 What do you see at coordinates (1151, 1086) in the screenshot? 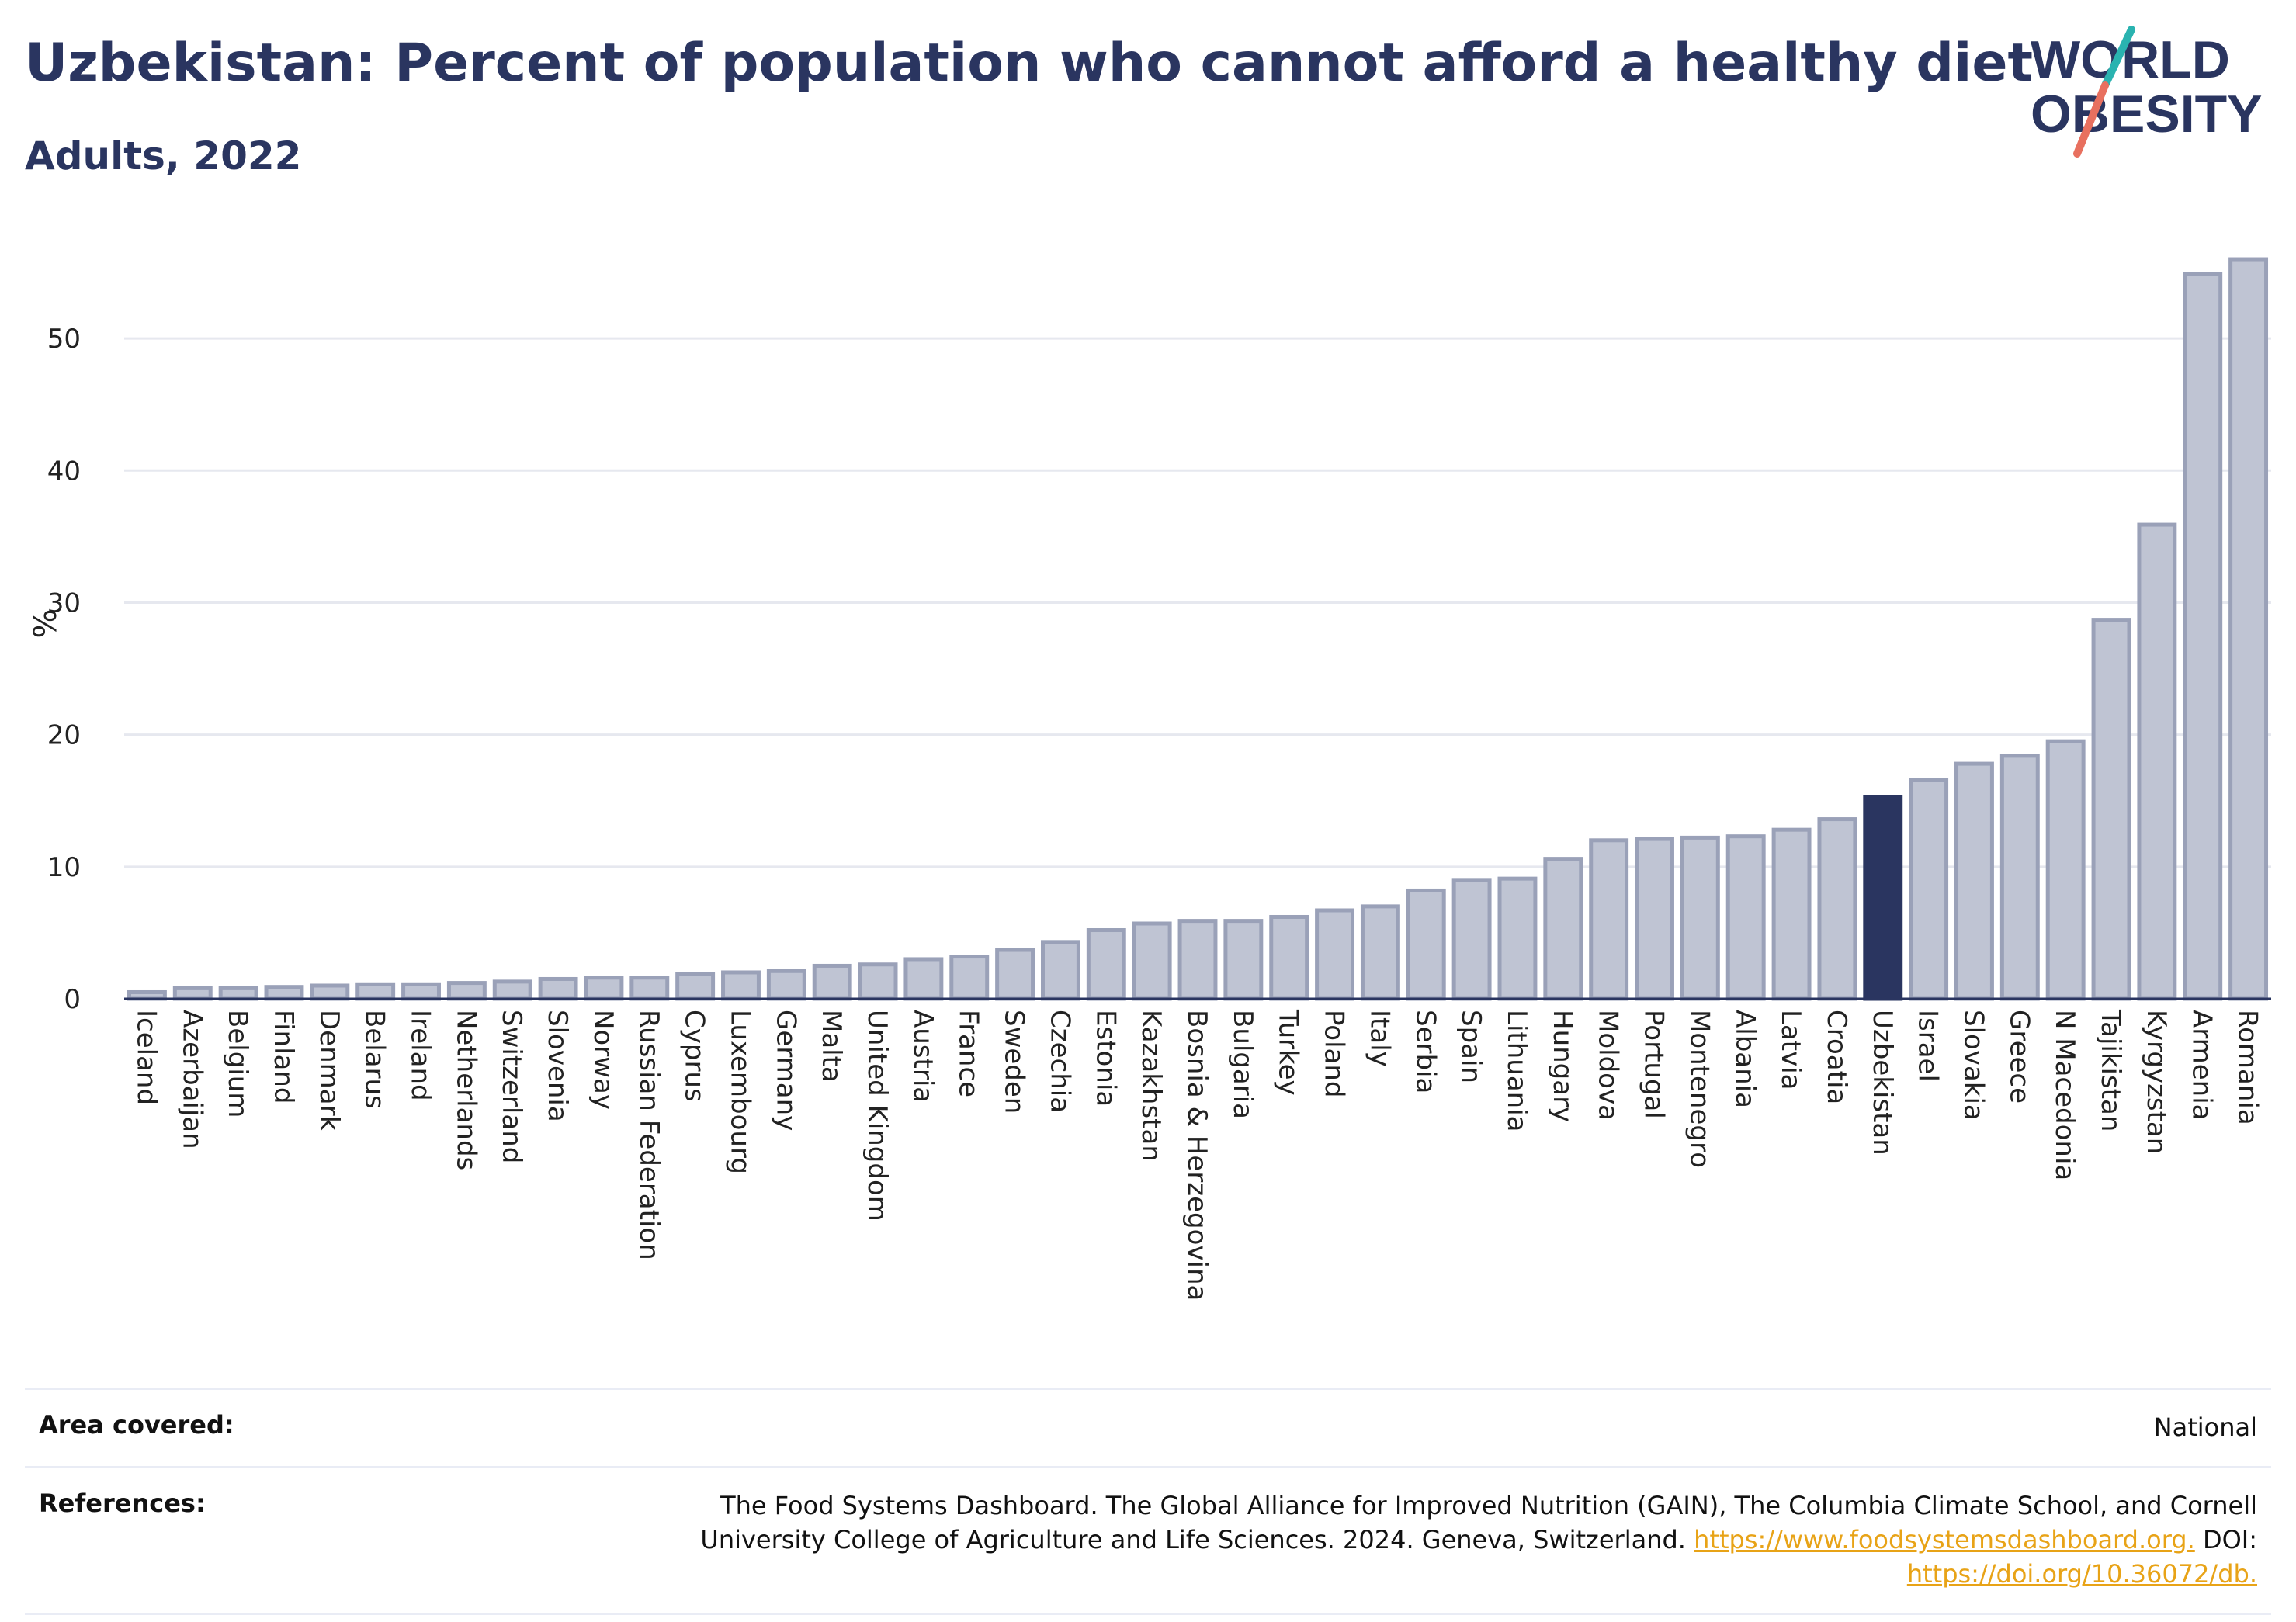
I see `x-tick-label: Kazakhstan` at bounding box center [1151, 1086].